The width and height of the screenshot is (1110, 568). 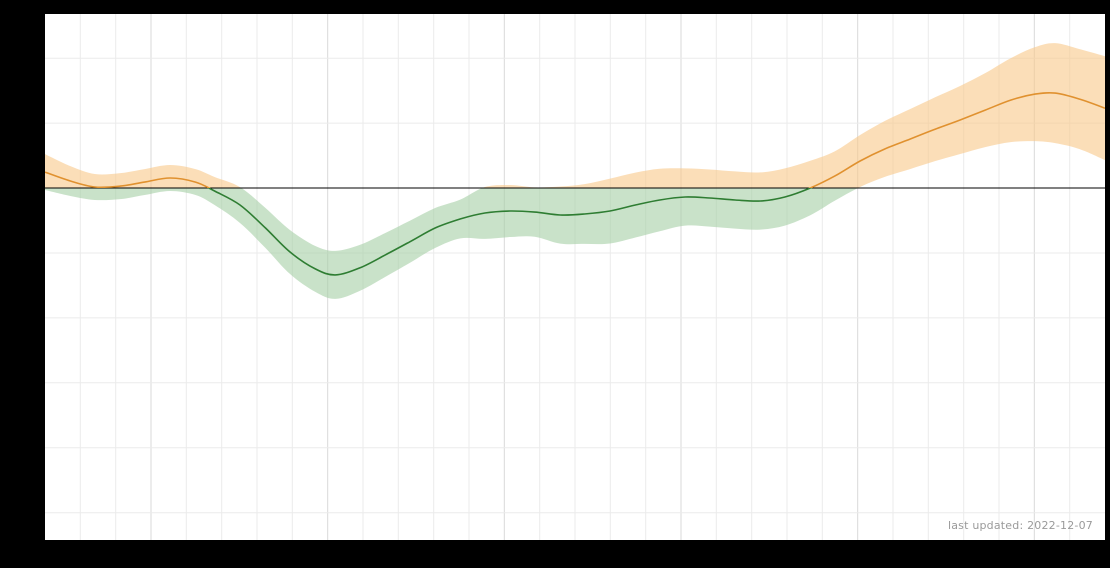 I want to click on confidence-band-negative, so click(x=452, y=243).